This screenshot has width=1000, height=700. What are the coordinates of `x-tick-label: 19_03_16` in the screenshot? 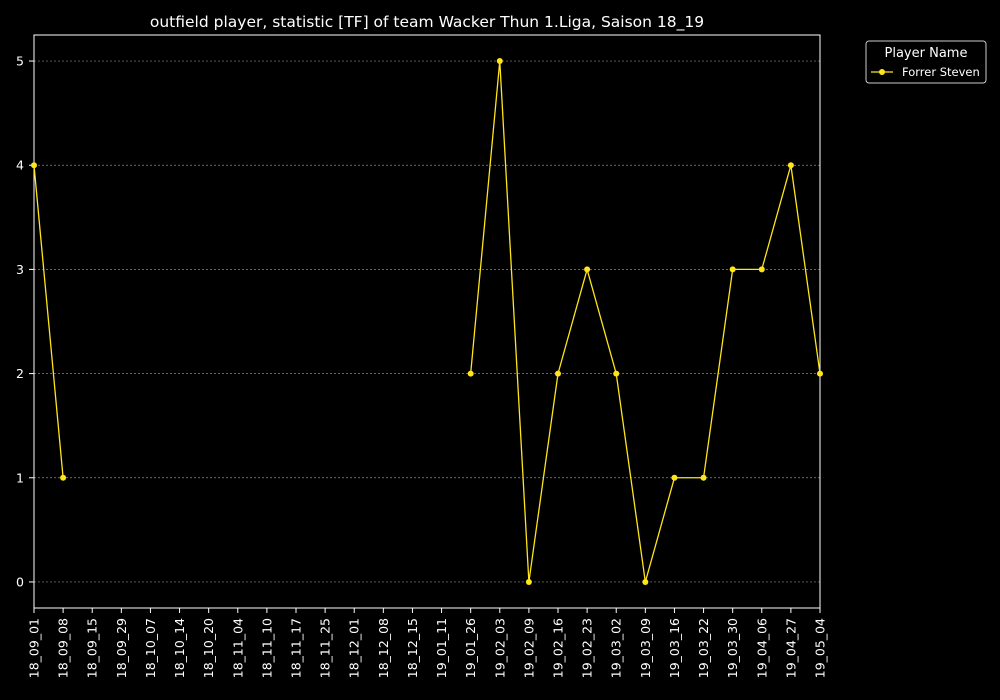 It's located at (674, 648).